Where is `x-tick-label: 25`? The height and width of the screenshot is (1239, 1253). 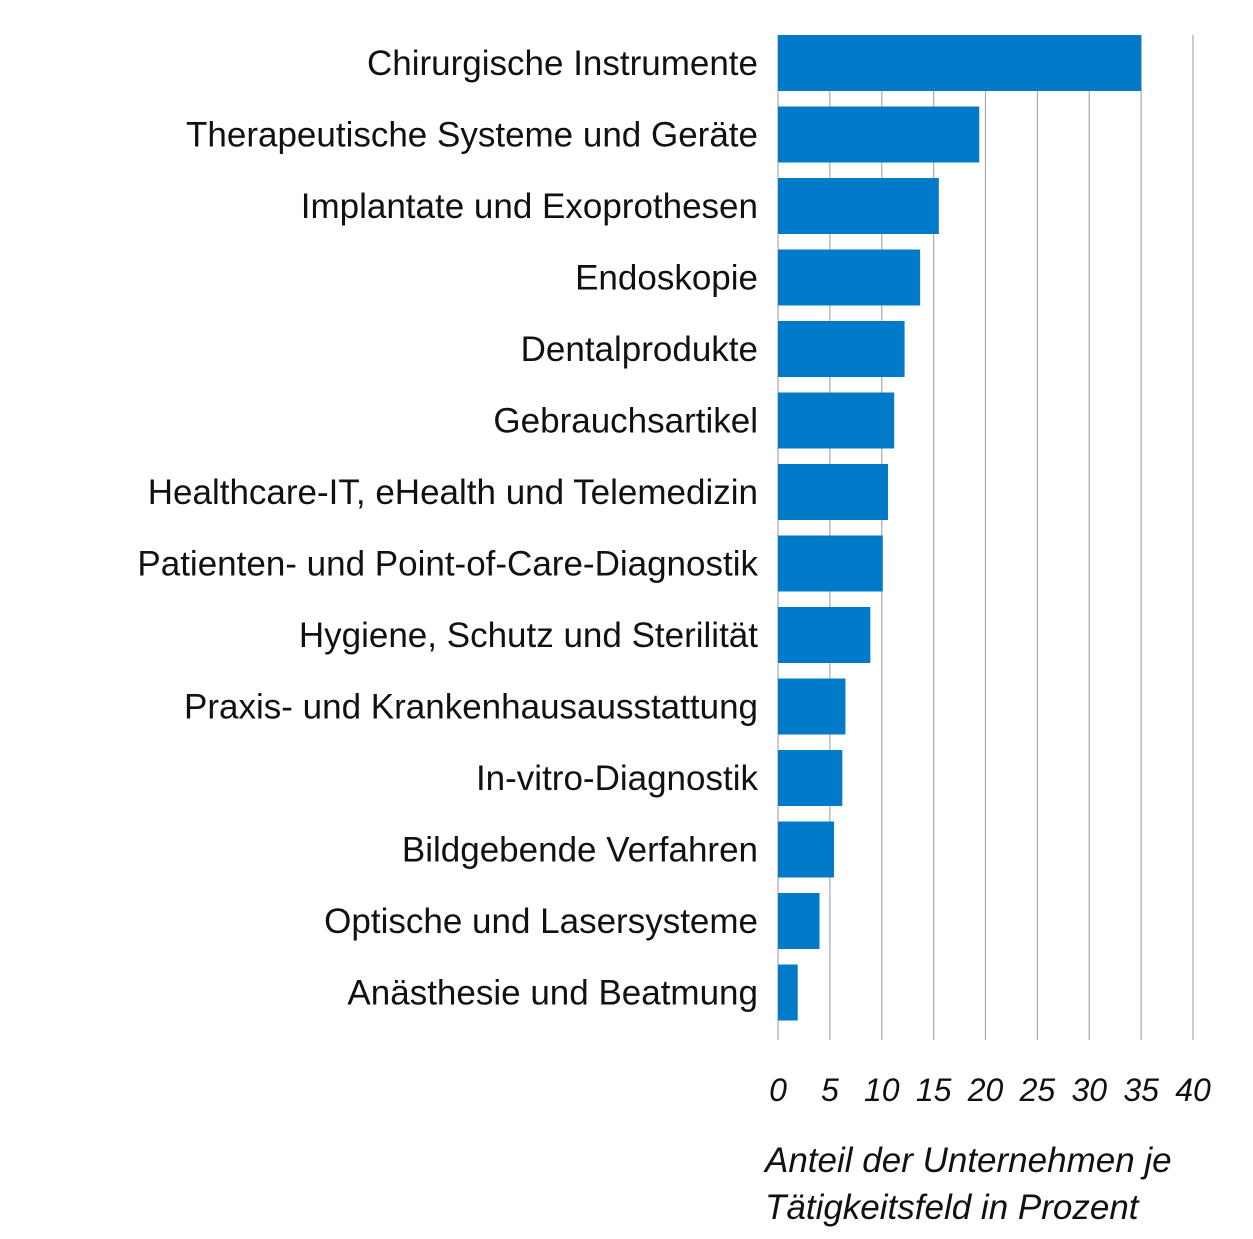 x-tick-label: 25 is located at coordinates (1037, 1090).